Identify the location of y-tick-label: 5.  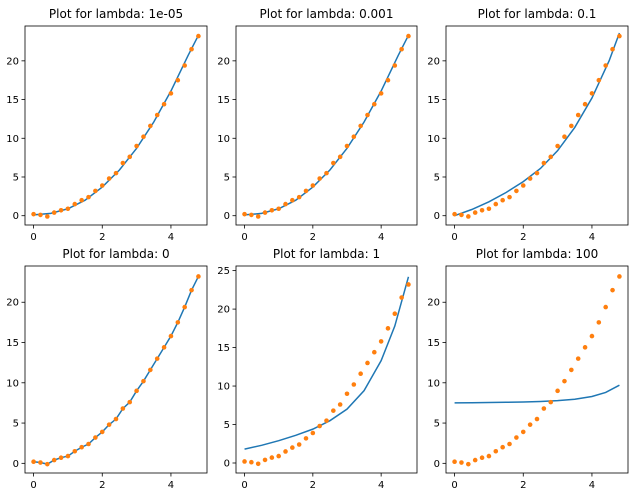
(16, 424).